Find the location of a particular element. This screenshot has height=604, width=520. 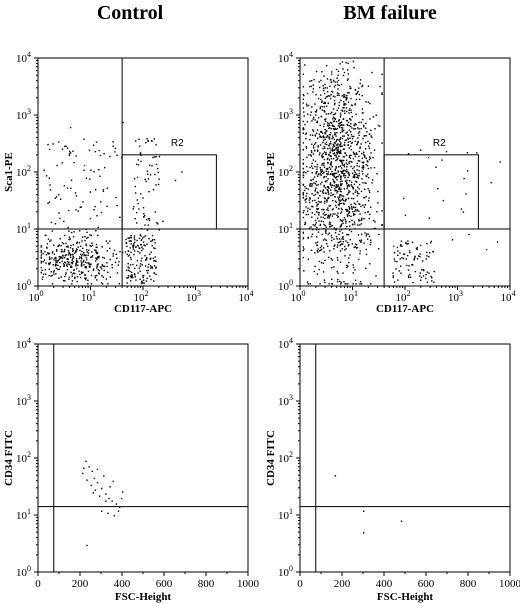

x-tick-label: 400 is located at coordinates (122, 584).